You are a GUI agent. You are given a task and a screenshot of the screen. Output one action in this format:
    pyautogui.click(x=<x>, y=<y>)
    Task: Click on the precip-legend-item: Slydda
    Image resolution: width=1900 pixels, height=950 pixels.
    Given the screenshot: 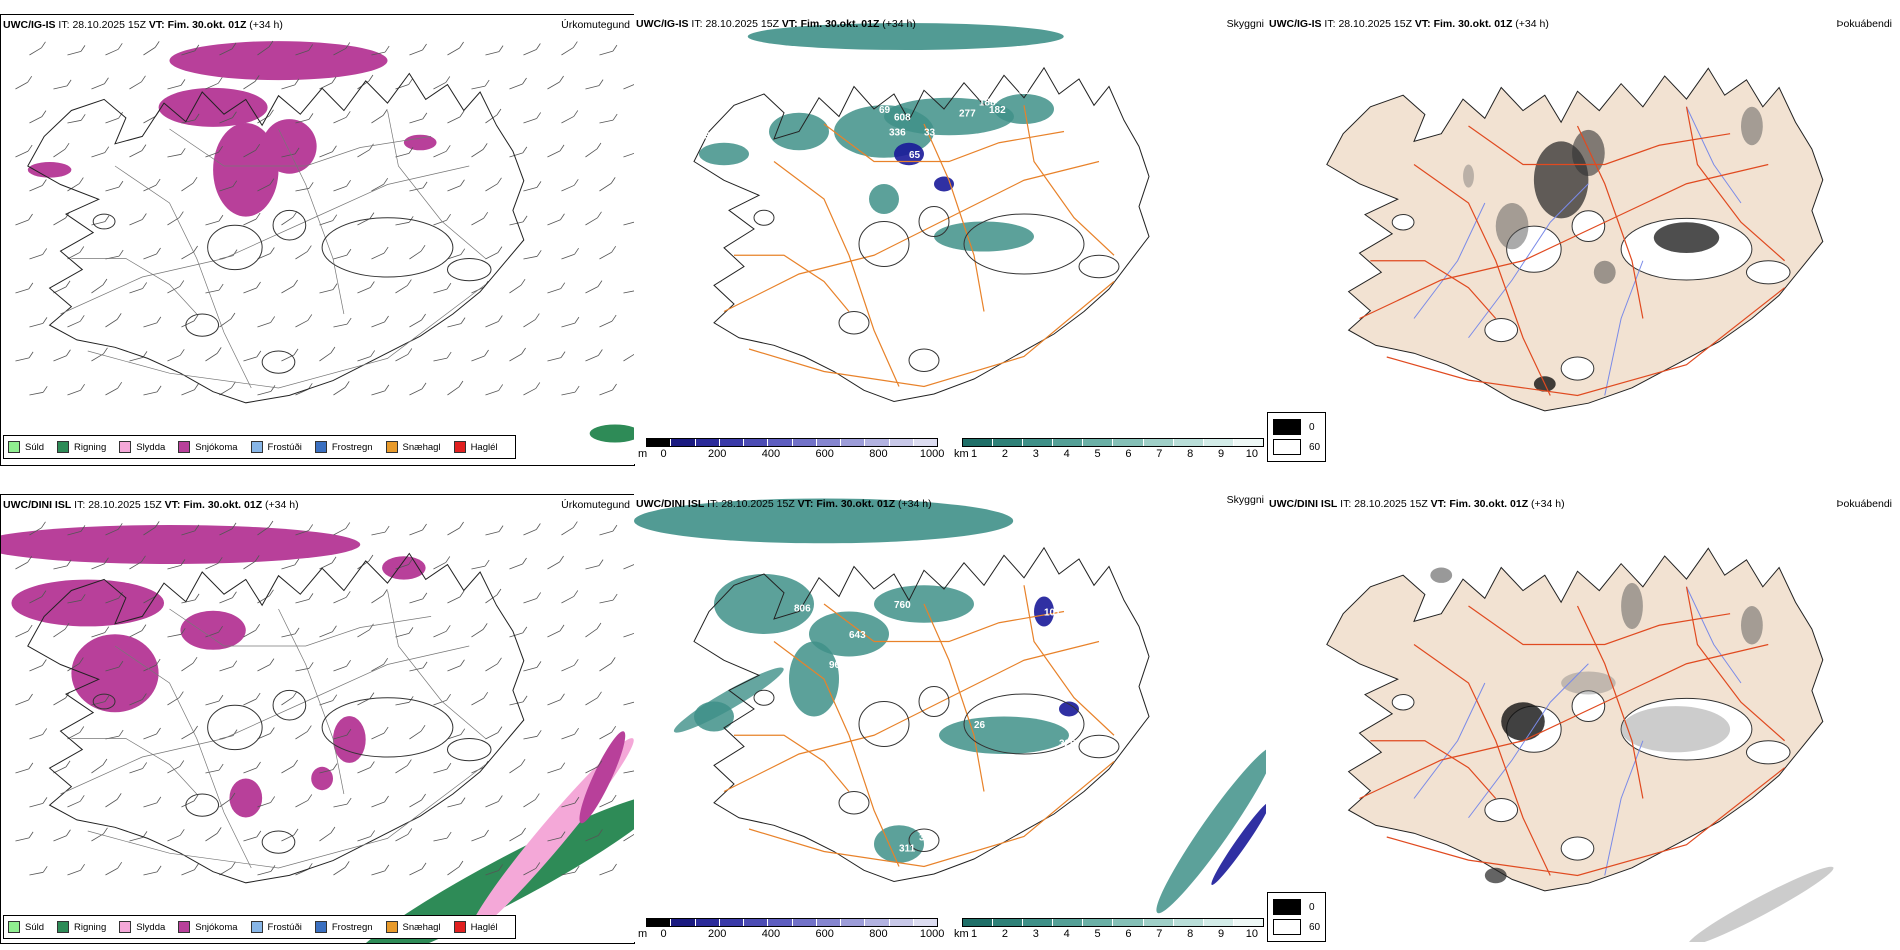 What is the action you would take?
    pyautogui.click(x=142, y=927)
    